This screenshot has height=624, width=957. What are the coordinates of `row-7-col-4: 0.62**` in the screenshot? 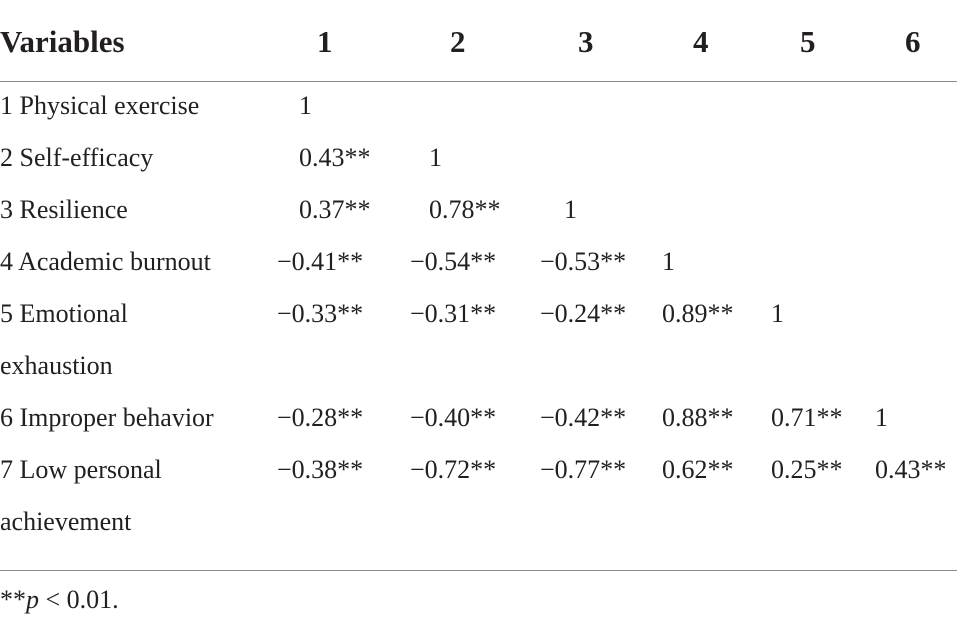 It's located at (698, 469).